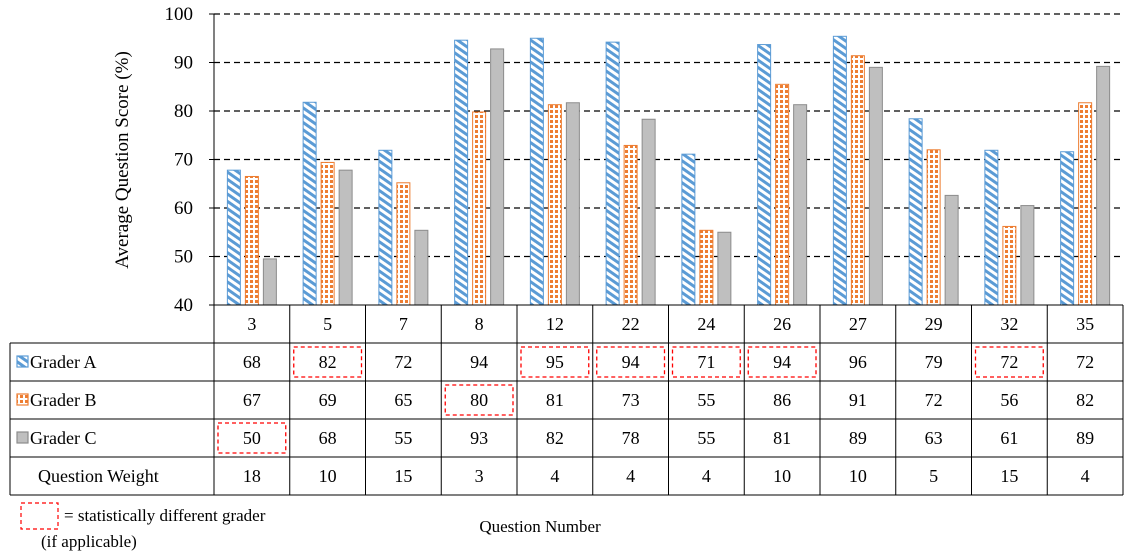 Image resolution: width=1137 pixels, height=558 pixels. Describe the element at coordinates (536, 171) in the screenshot. I see `bar-grader-a-q12` at that location.